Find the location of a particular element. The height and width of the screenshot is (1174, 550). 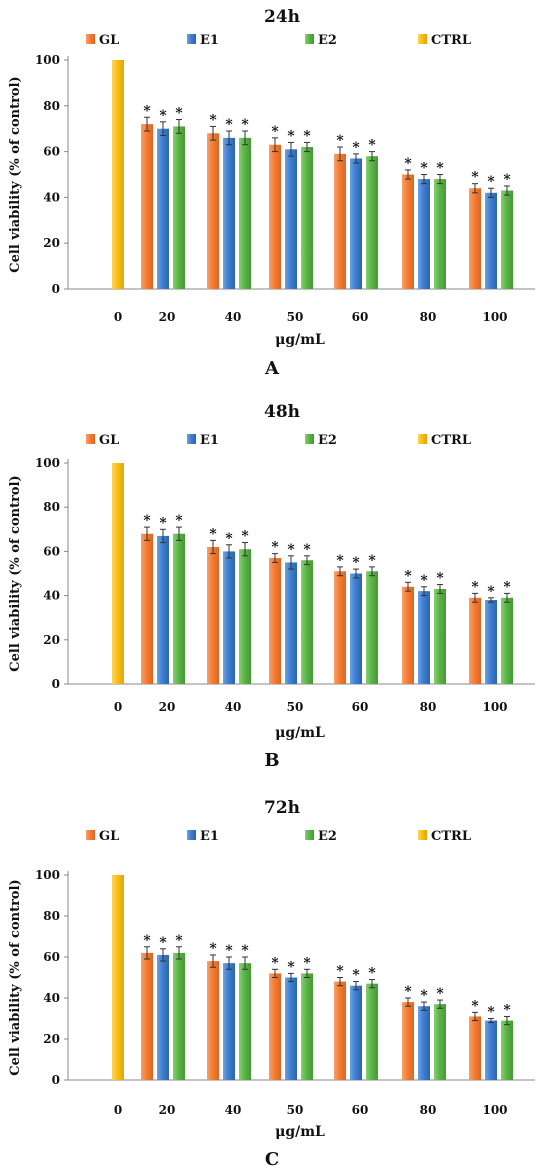

legend-label: GL is located at coordinates (109, 40).